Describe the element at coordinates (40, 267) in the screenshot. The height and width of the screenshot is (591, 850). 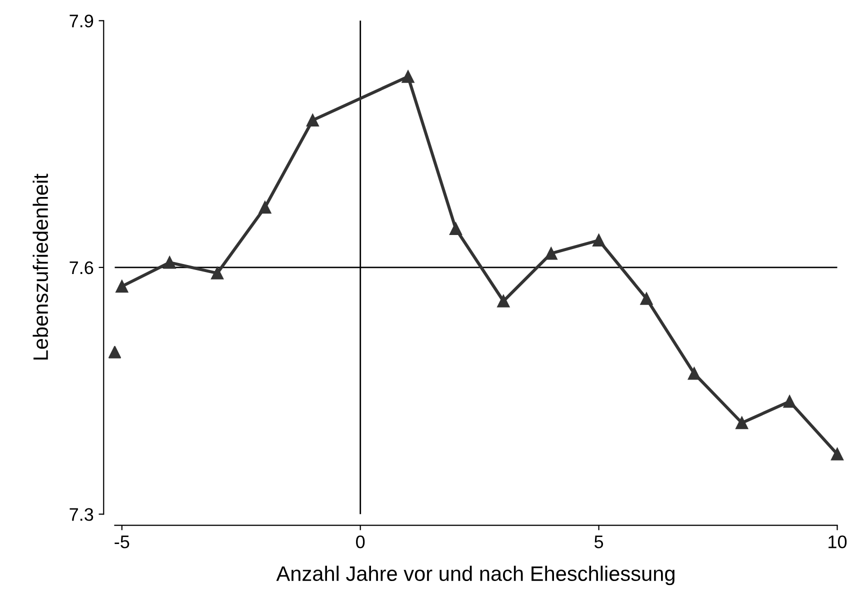
I see `y-axis-title: Lebenszufriedenheit` at that location.